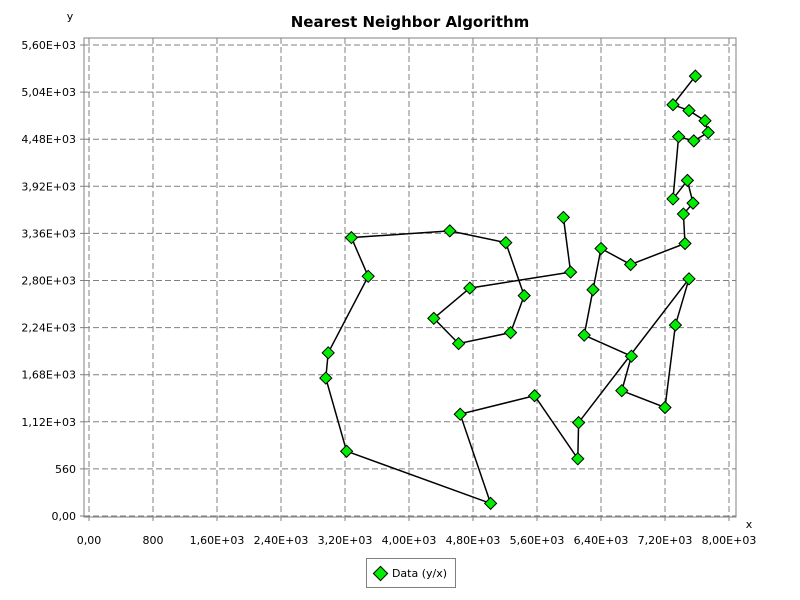 Image resolution: width=800 pixels, height=600 pixels. What do you see at coordinates (409, 540) in the screenshot?
I see `x-tick-label: 4,00E+03` at bounding box center [409, 540].